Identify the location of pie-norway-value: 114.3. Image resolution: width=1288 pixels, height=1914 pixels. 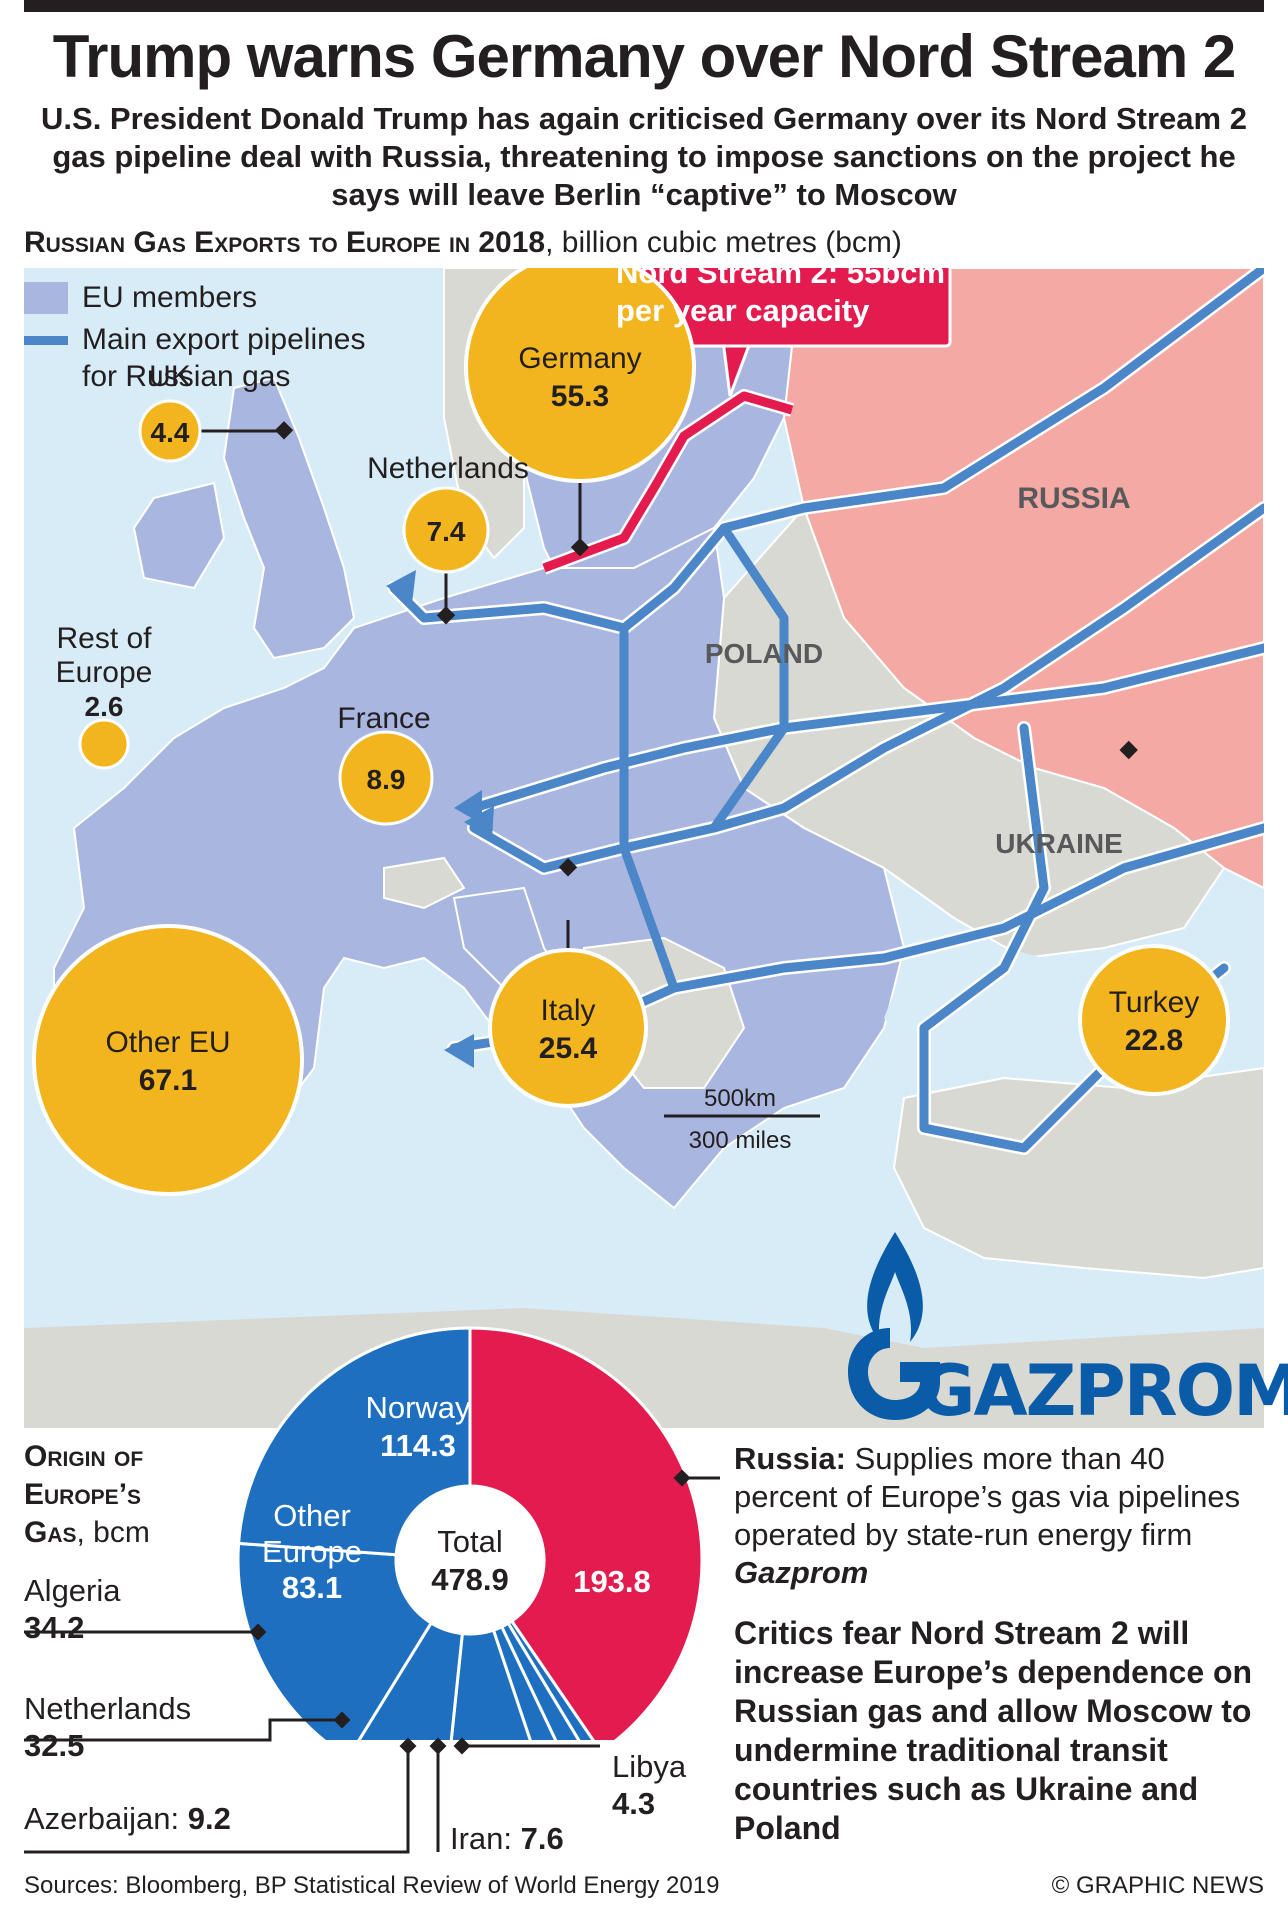
(418, 1445).